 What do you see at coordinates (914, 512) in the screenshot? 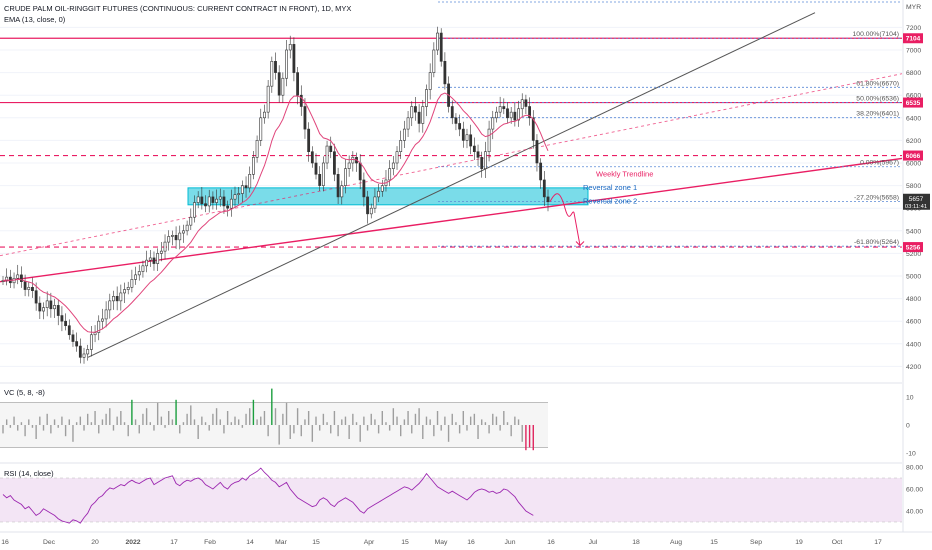
I see `rsi-tick-label: 40.00` at bounding box center [914, 512].